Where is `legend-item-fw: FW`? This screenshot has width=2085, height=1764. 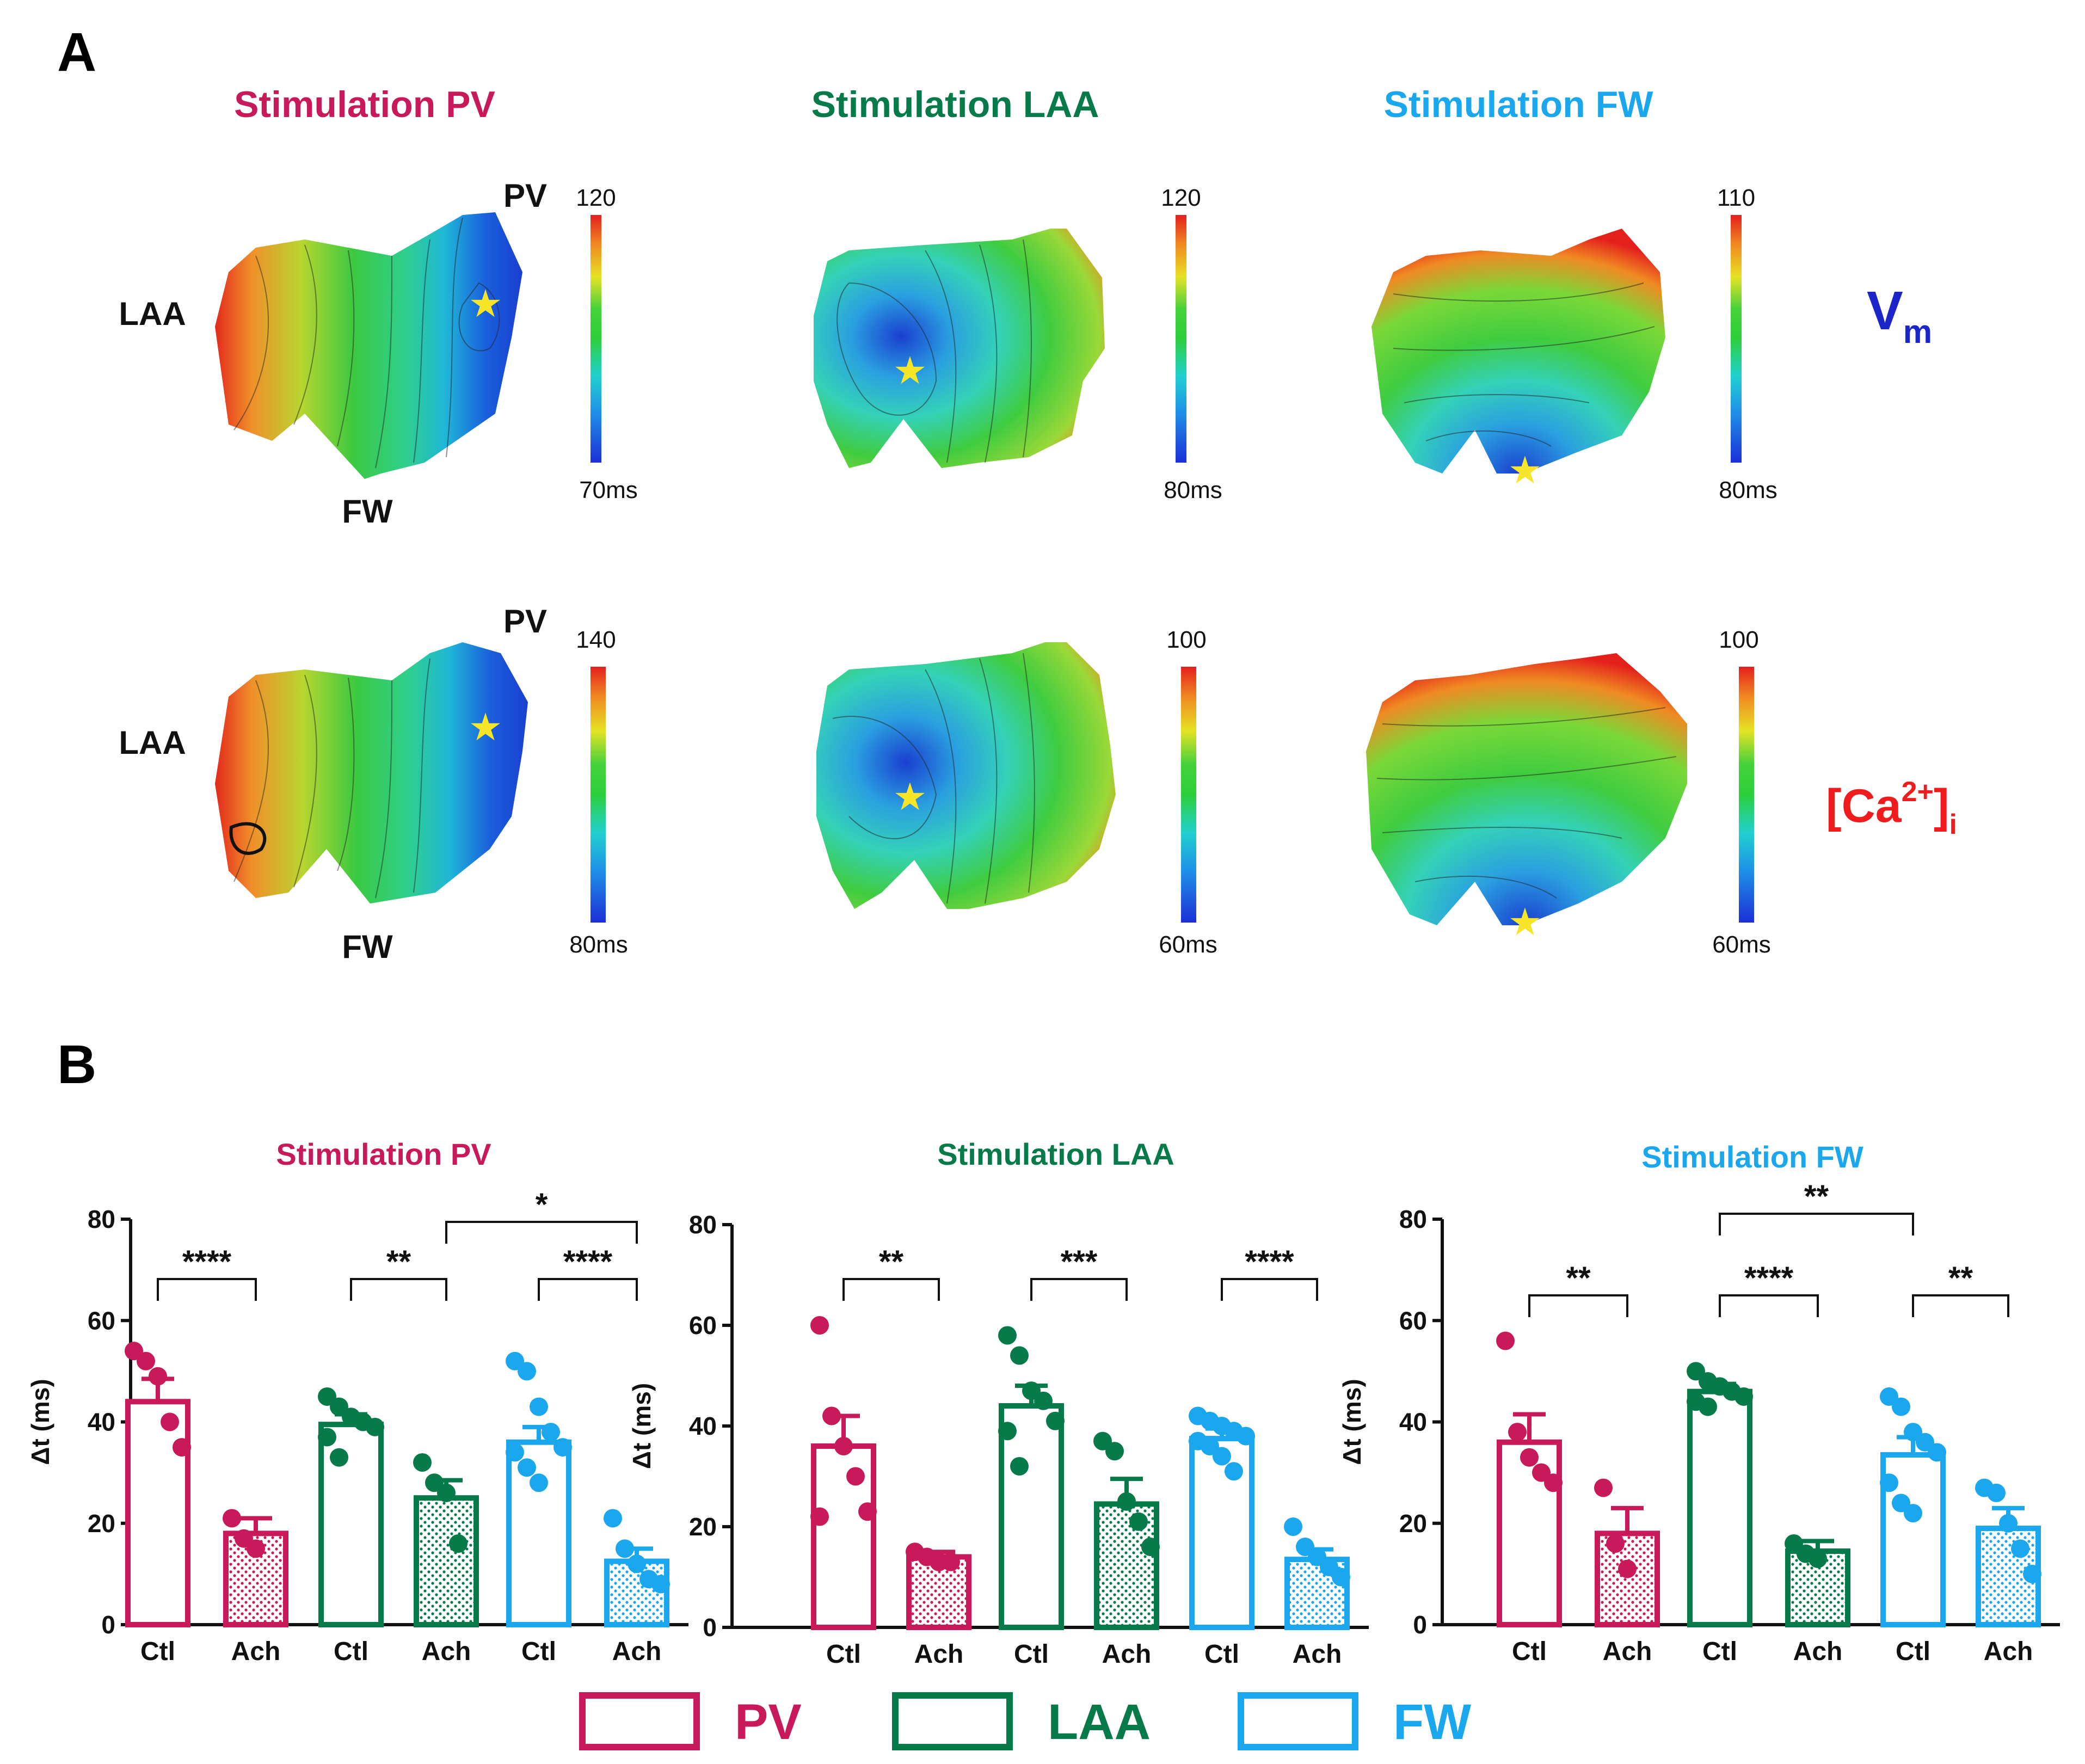 legend-item-fw: FW is located at coordinates (1354, 1721).